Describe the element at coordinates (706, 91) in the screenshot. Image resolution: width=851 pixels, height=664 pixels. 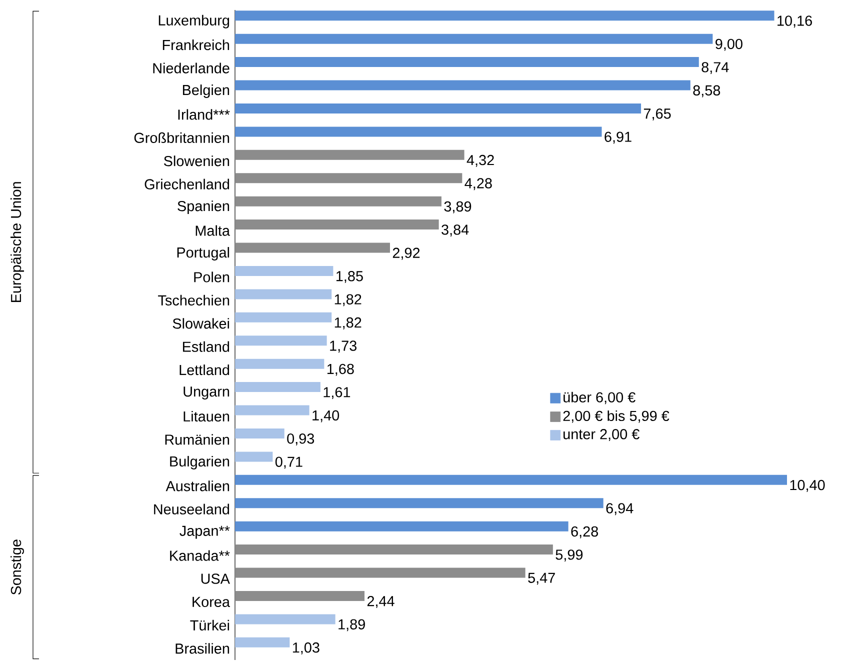
I see `data-label: 8,58` at that location.